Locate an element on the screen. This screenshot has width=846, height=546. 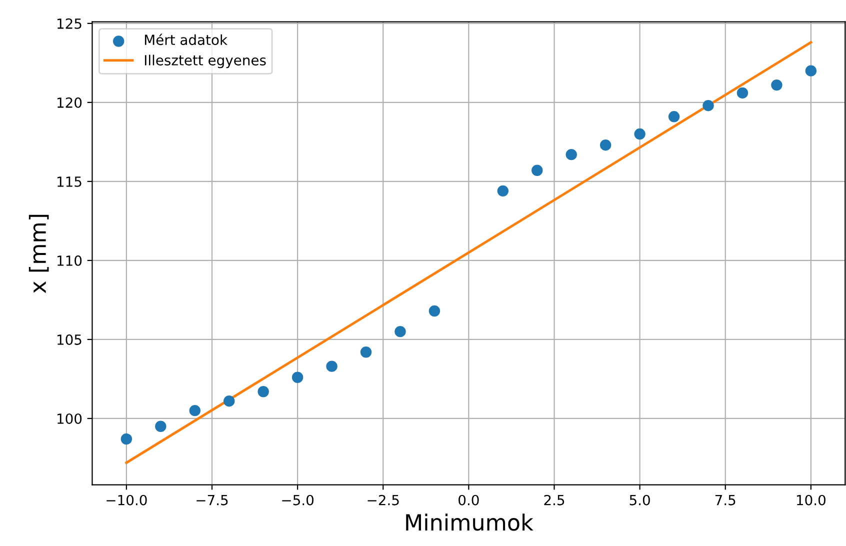
y-tick-label: 120 is located at coordinates (70, 102).